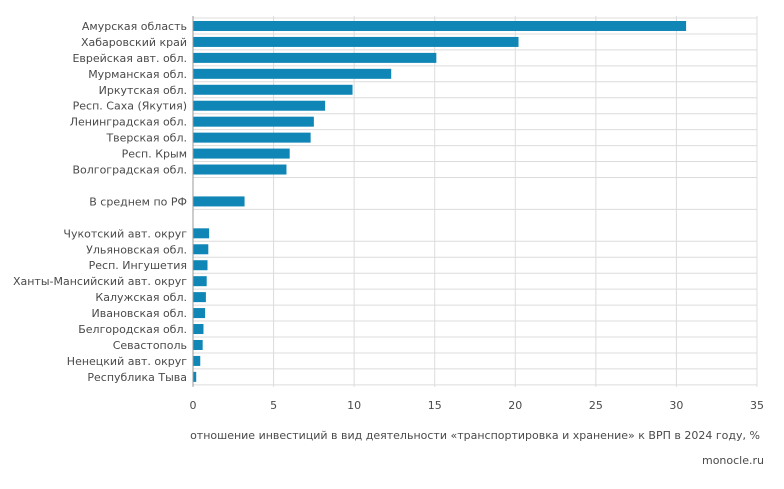  What do you see at coordinates (138, 265) in the screenshot?
I see `category-label: Респ. Ингушетия` at bounding box center [138, 265].